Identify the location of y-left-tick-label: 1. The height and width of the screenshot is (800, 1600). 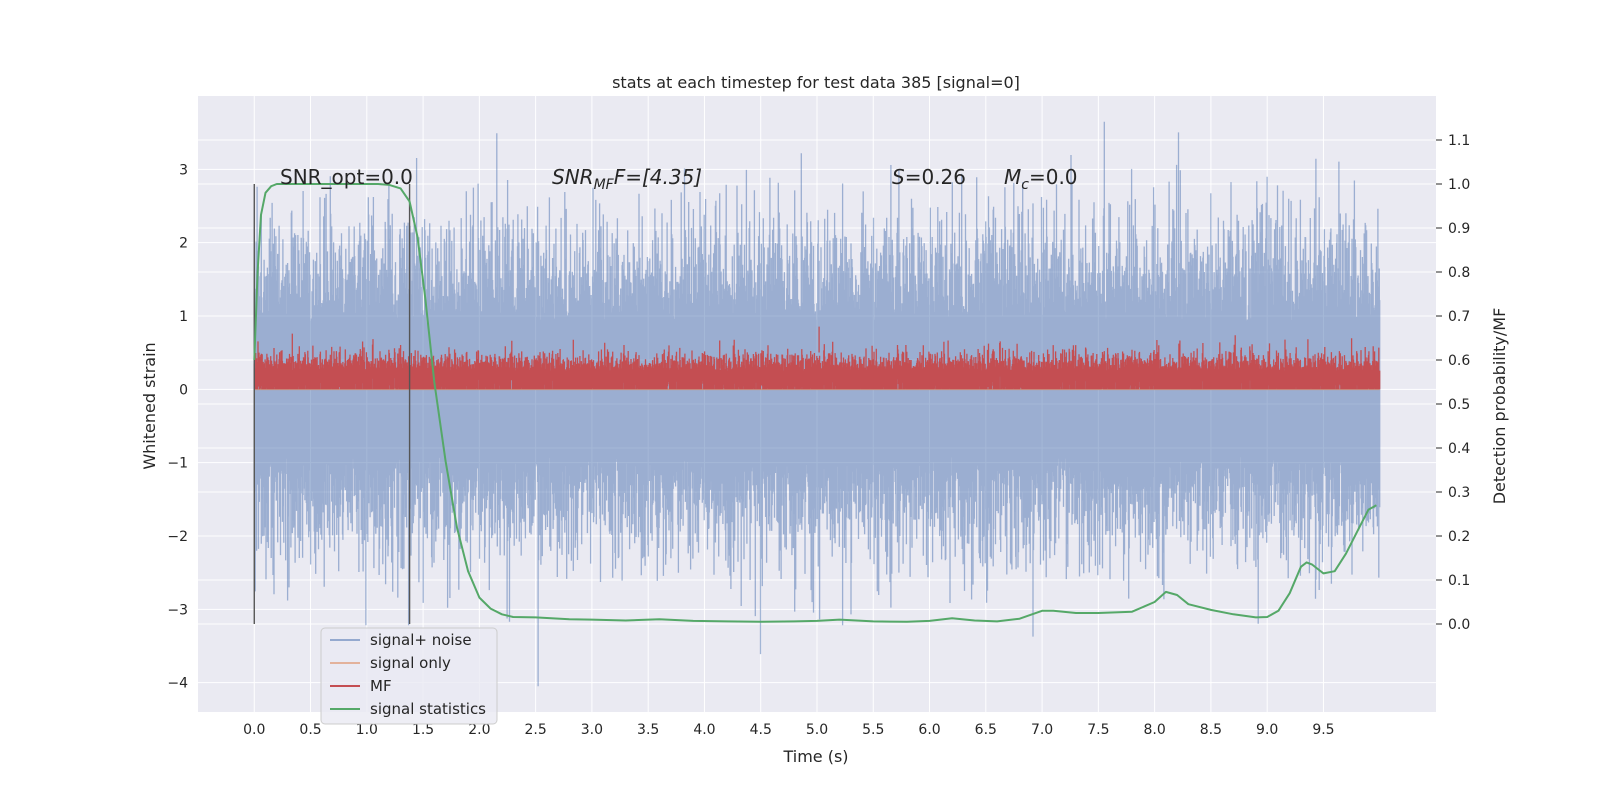
(183, 317).